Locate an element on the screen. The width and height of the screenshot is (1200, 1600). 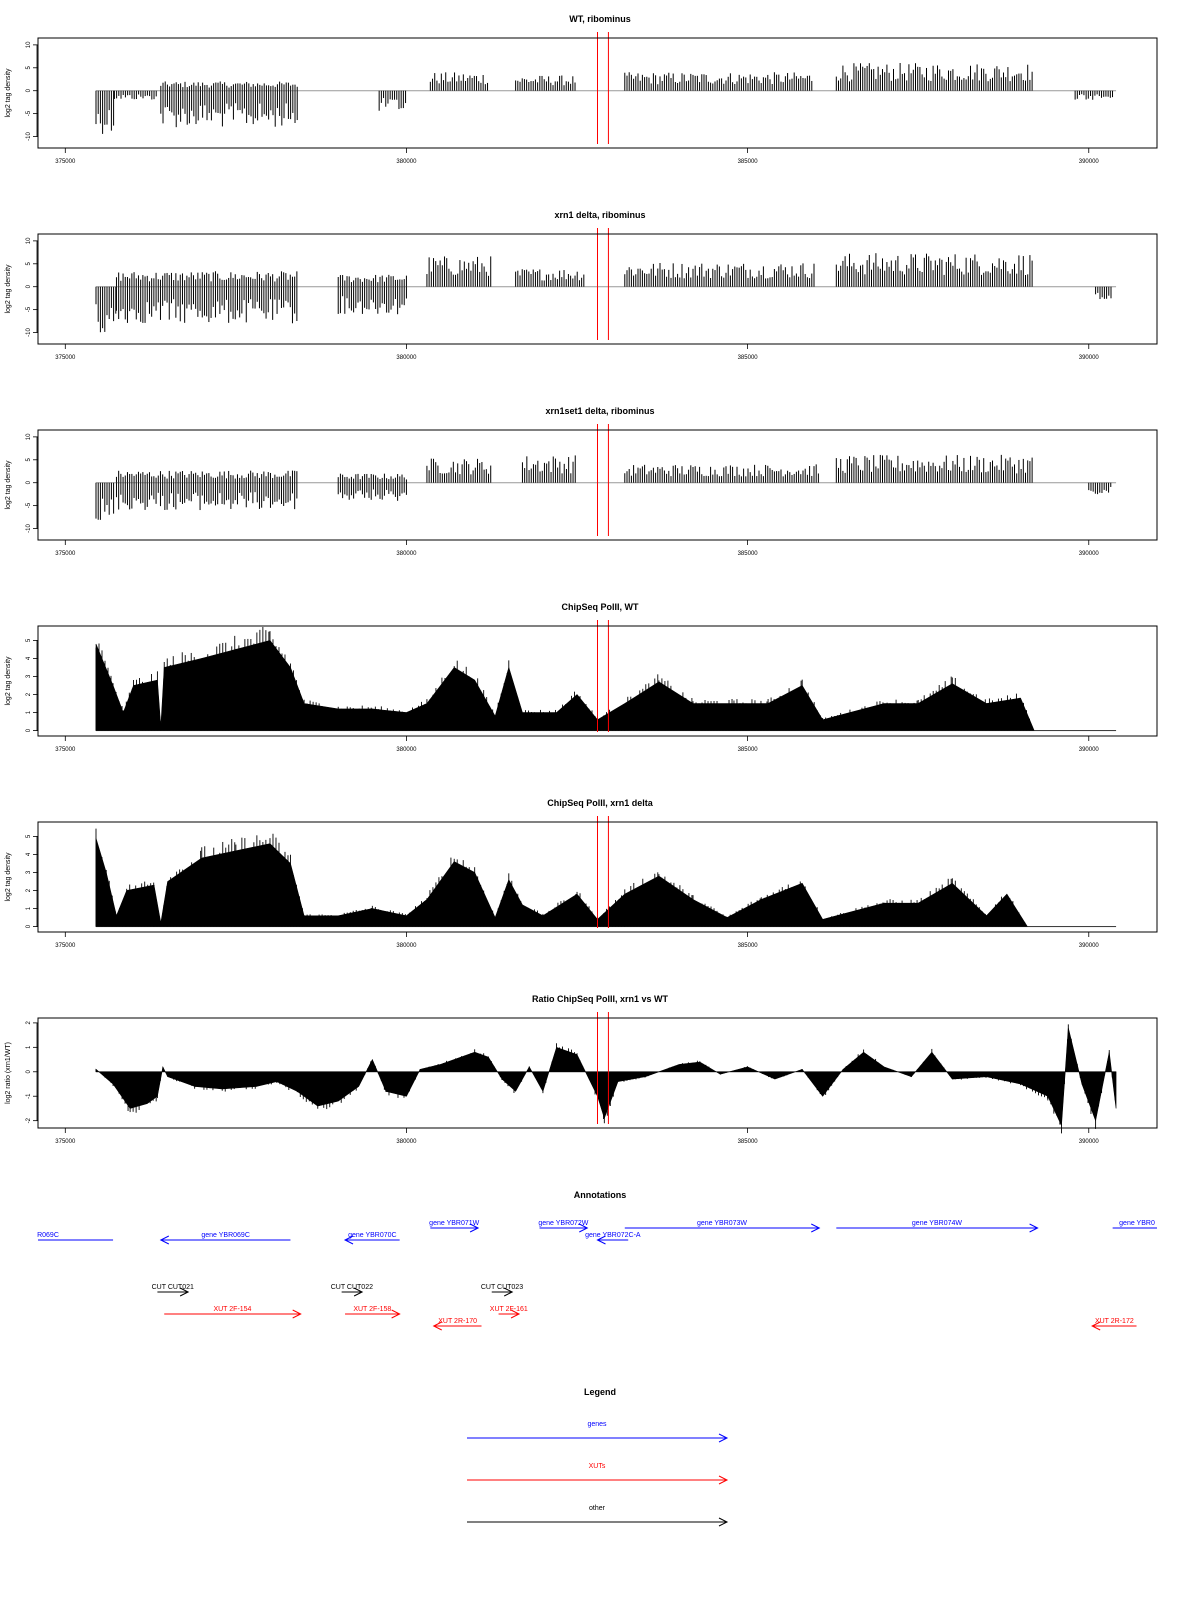
cut-label: CUT CUT022 is located at coordinates (352, 1287).